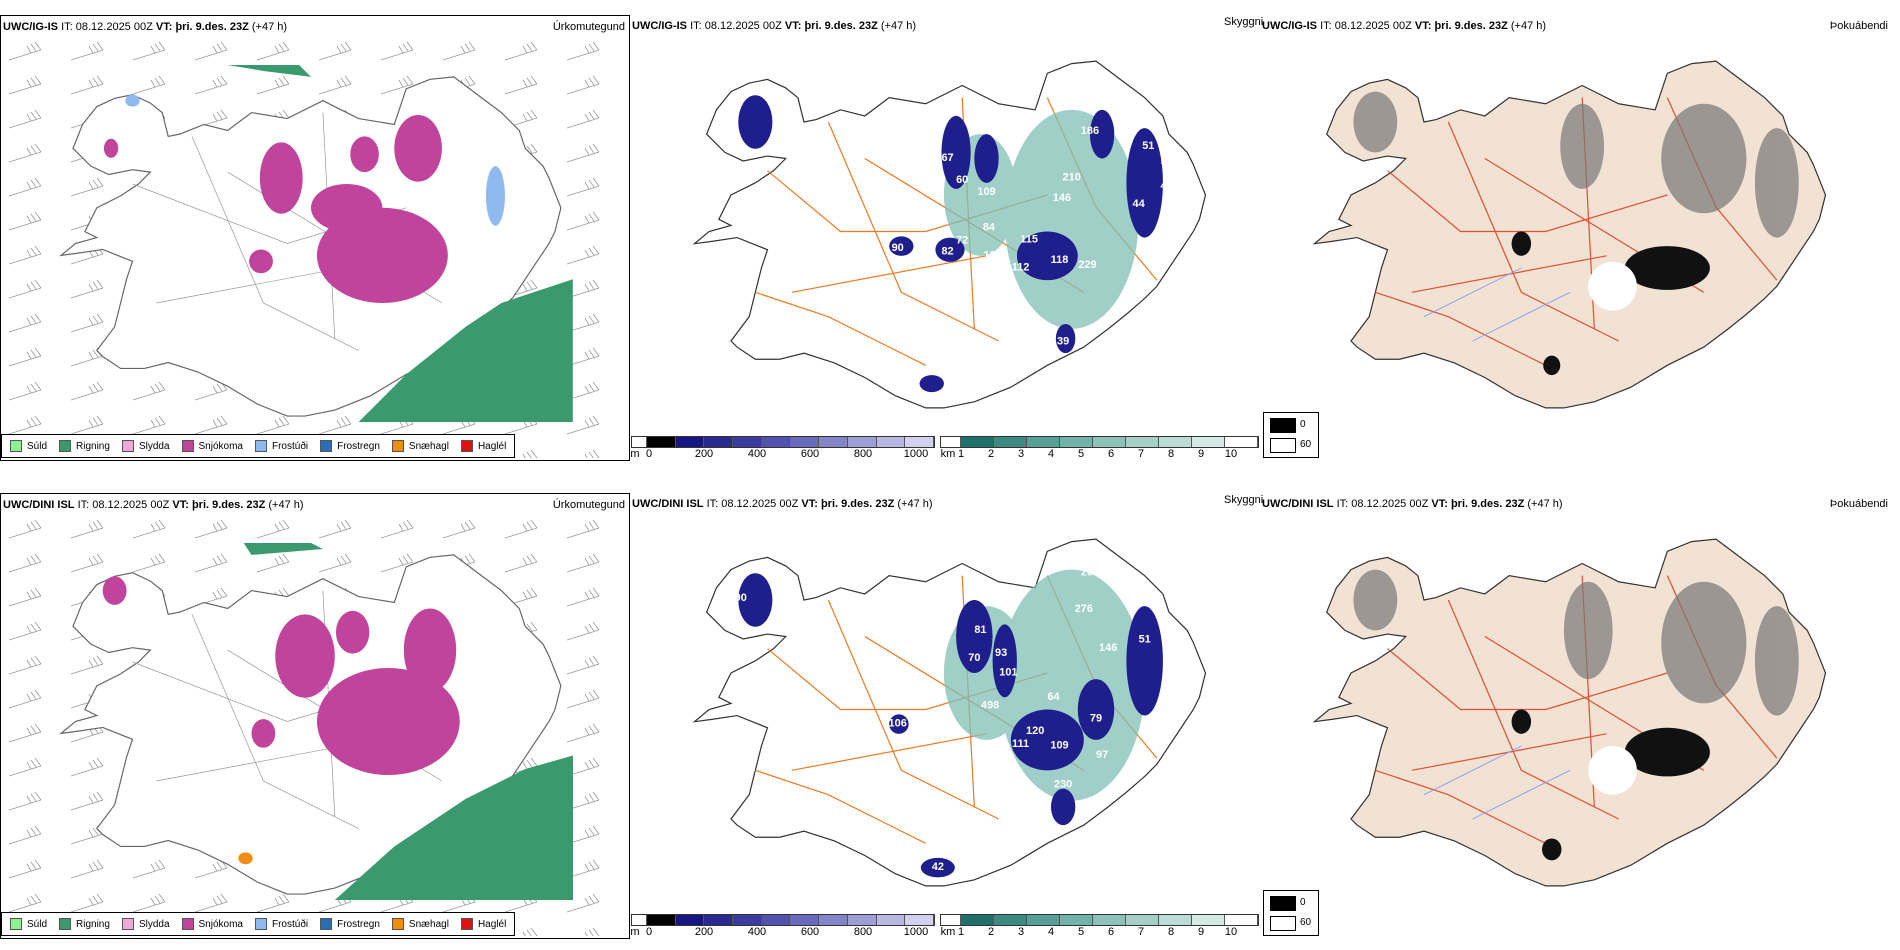 The width and height of the screenshot is (1900, 950). What do you see at coordinates (1035, 731) in the screenshot?
I see `visibility-value: 120` at bounding box center [1035, 731].